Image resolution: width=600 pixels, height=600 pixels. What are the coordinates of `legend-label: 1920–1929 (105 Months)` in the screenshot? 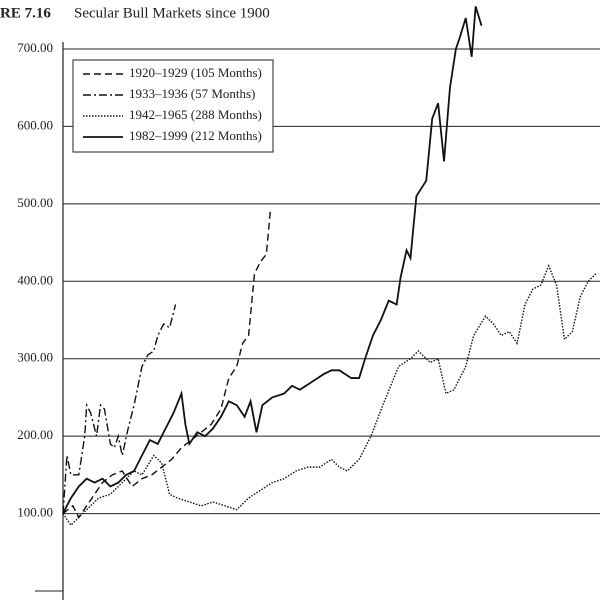 It's located at (195, 72).